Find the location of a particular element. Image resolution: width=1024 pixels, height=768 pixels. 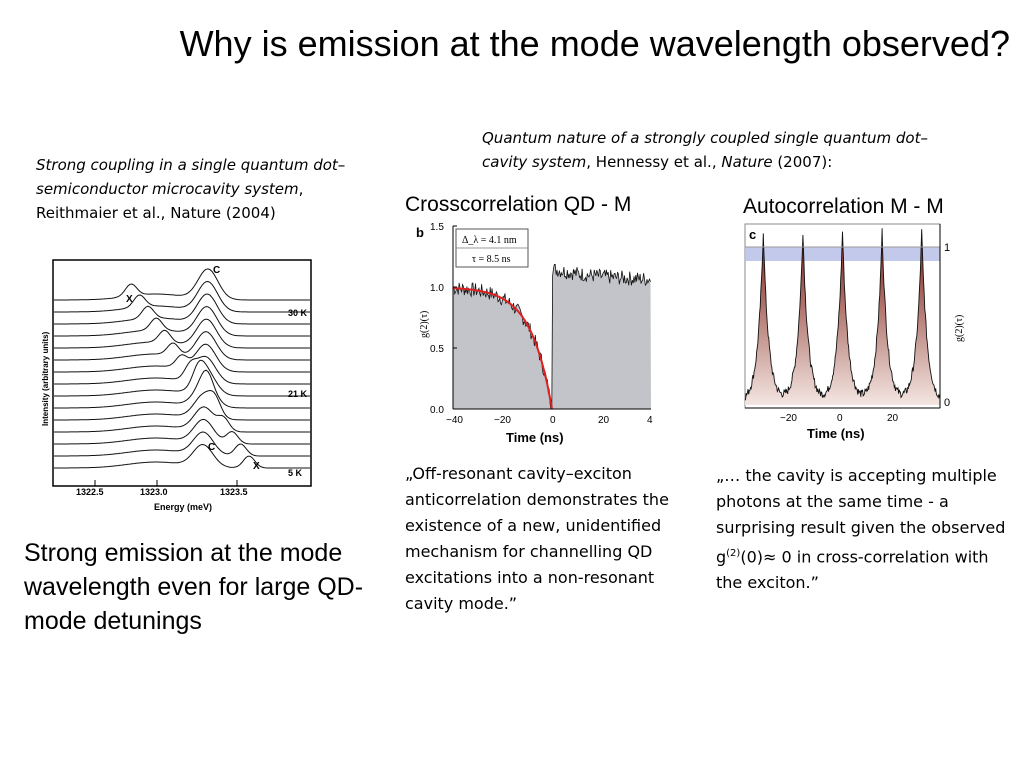

auto-yaxis-label: g(2)(τ) is located at coordinates (959, 328).